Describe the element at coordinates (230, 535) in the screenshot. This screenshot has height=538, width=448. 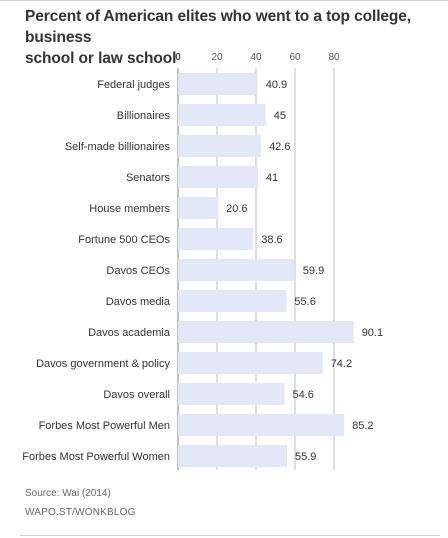
I see `bottom-divider` at that location.